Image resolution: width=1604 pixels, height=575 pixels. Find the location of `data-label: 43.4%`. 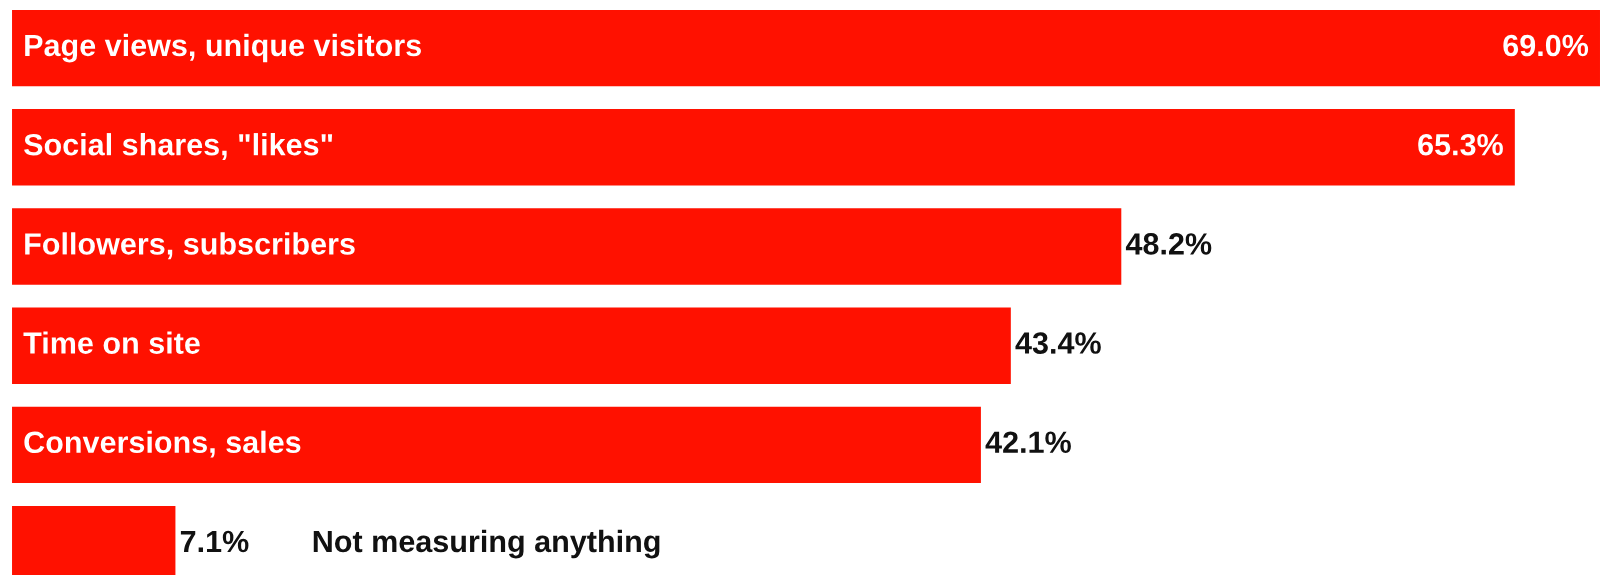

data-label: 43.4% is located at coordinates (1058, 343).